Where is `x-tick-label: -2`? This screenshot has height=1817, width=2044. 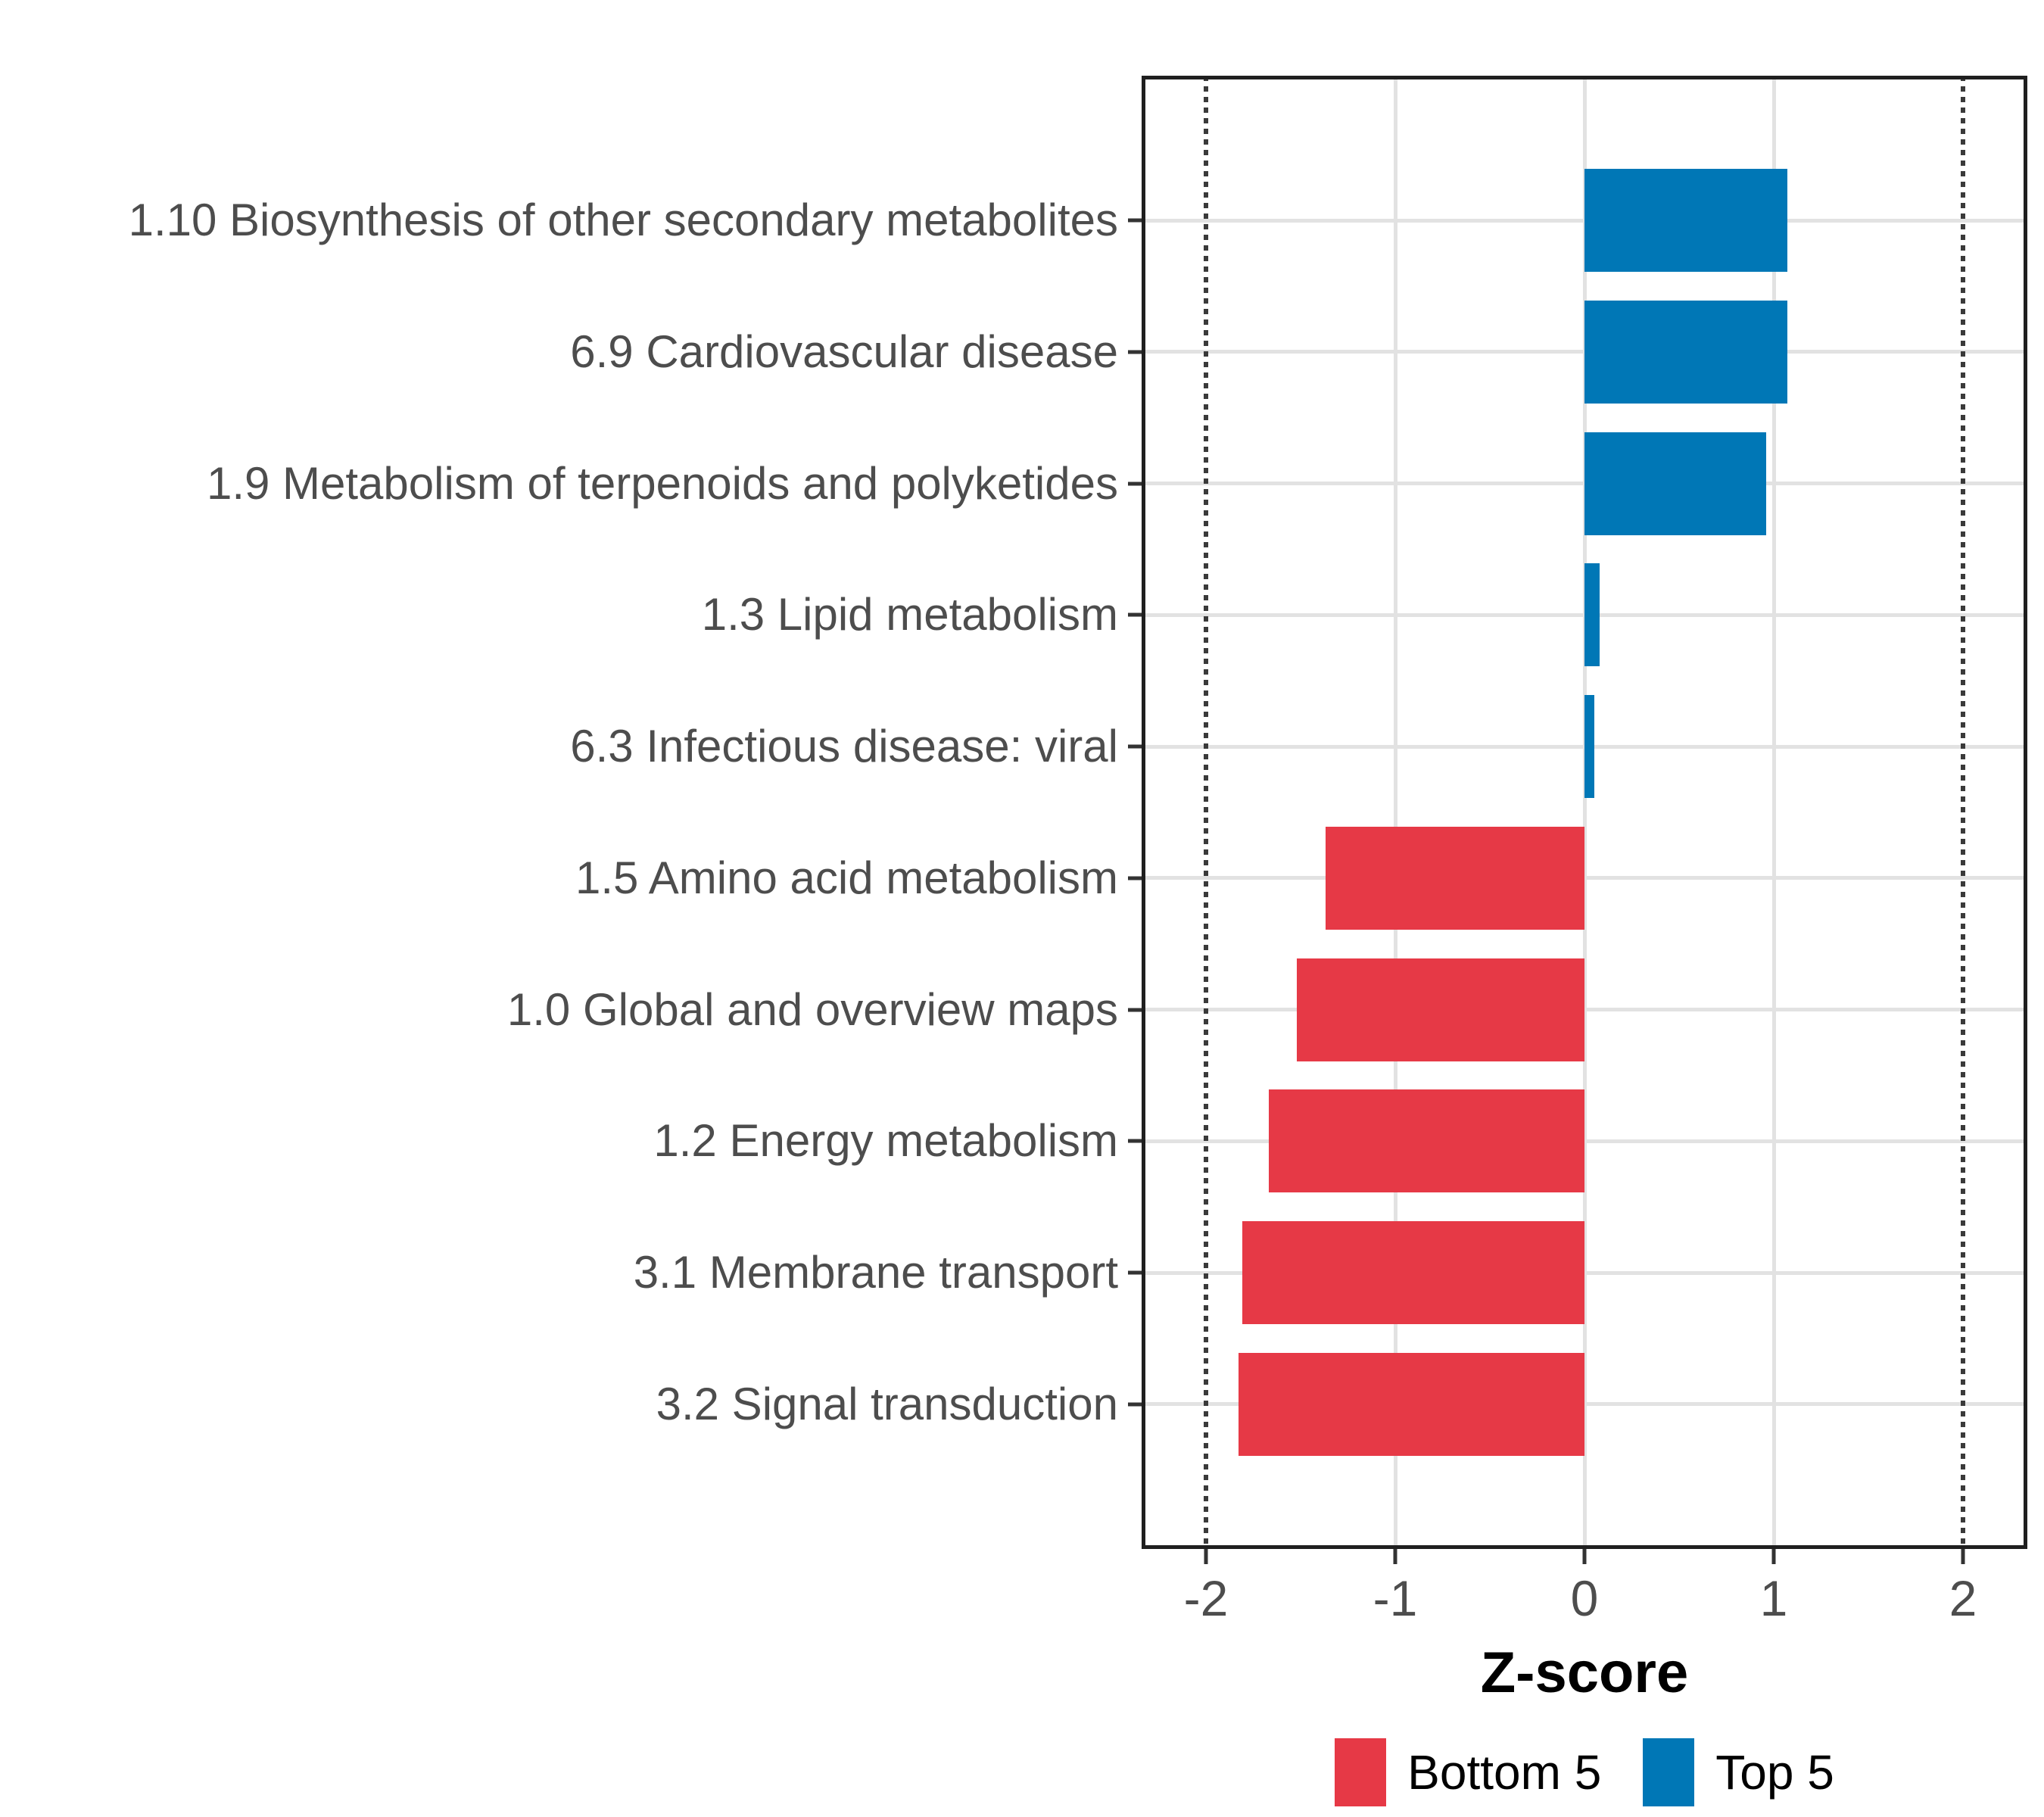 x-tick-label: -2 is located at coordinates (1206, 1598).